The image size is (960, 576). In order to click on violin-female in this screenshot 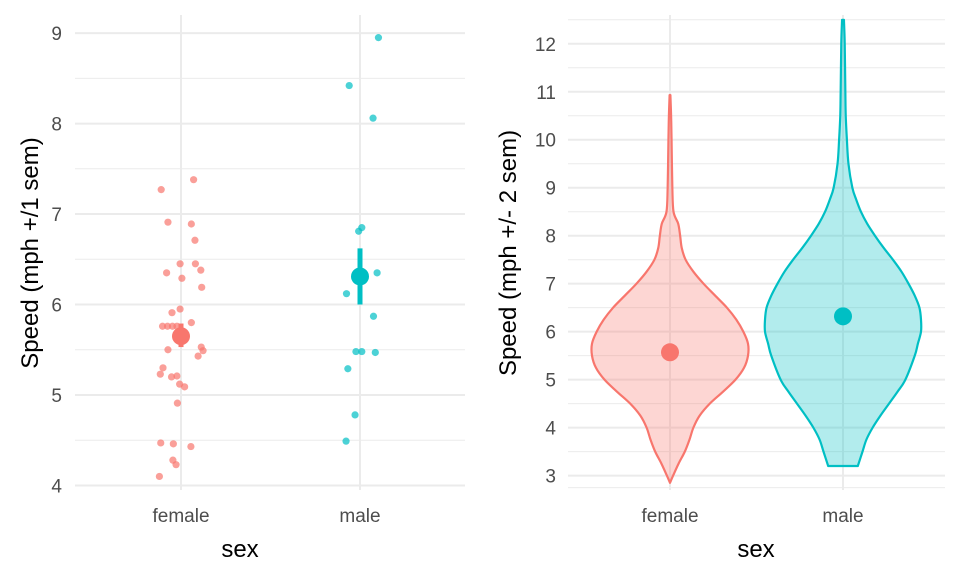, I will do `click(670, 289)`.